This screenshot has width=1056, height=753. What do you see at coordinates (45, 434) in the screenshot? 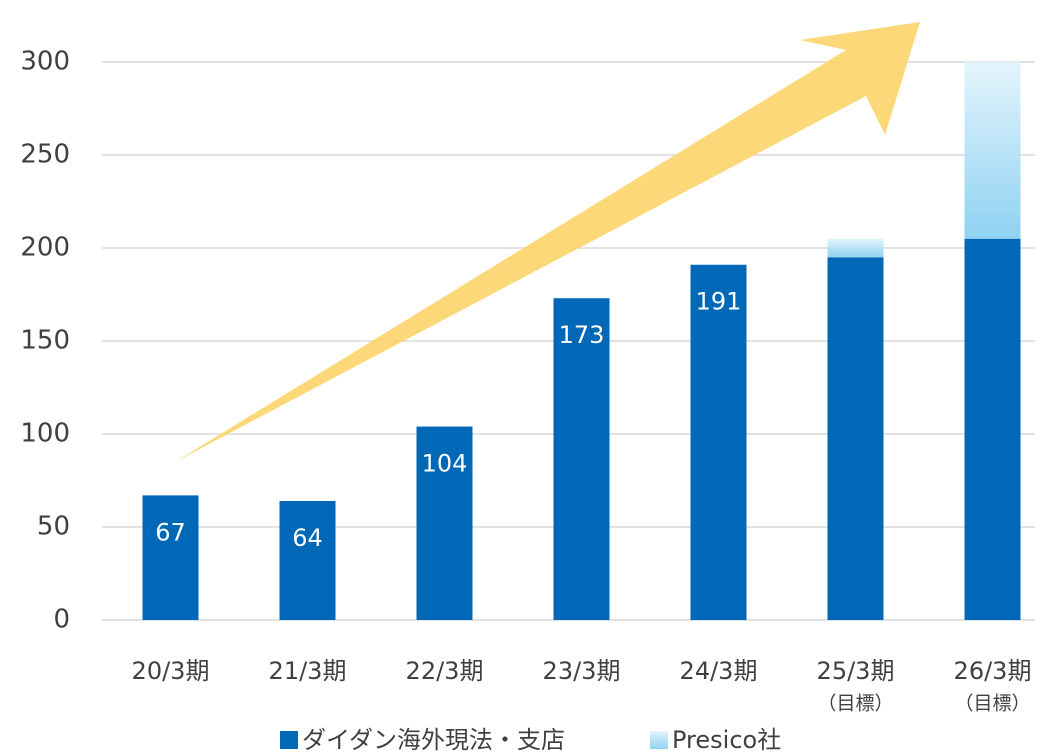
I see `y-tick-label: 100` at bounding box center [45, 434].